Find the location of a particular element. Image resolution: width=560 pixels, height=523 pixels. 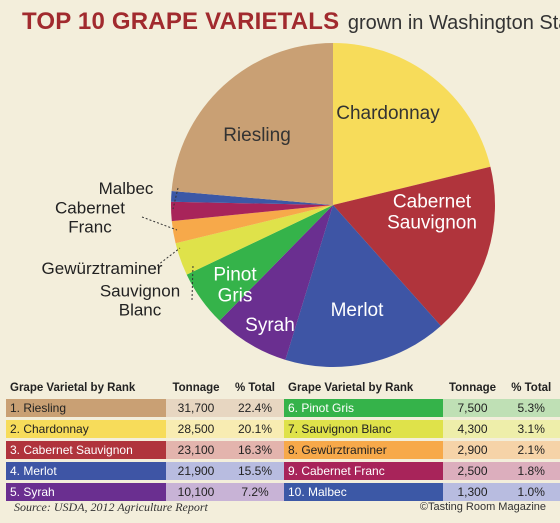

varietal-name: 9. Cabernet Franc is located at coordinates (363, 471).